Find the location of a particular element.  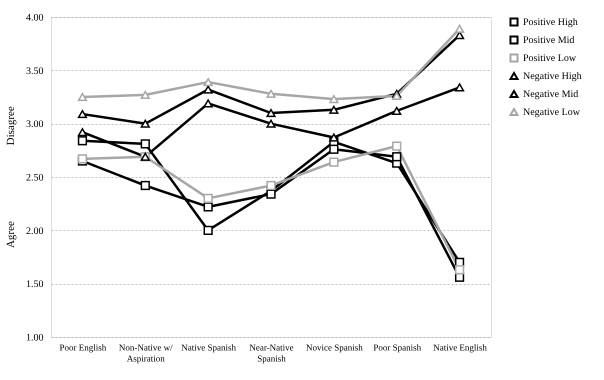

x-tick-label: Poor Spanish is located at coordinates (397, 347).